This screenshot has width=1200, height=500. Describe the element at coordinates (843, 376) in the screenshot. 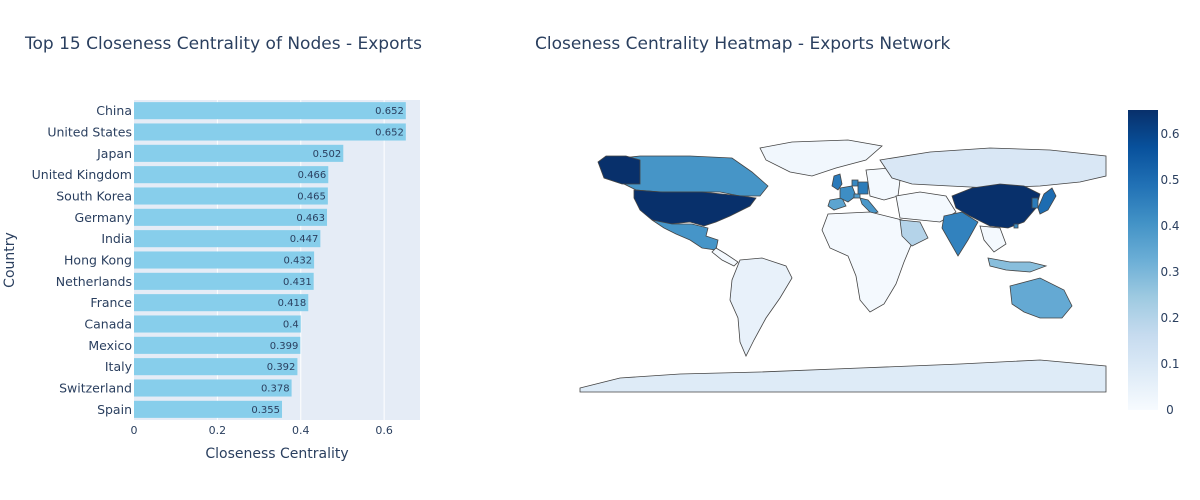

I see `region-antarctica` at that location.